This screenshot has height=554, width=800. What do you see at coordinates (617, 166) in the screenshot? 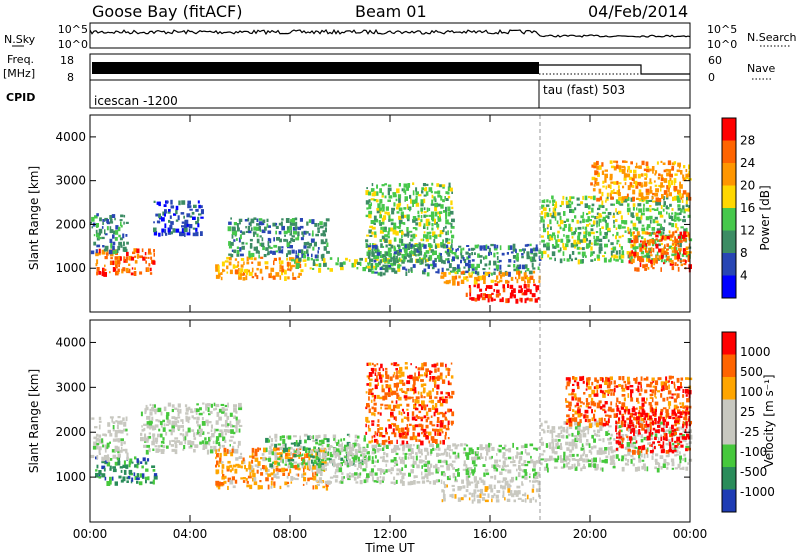
I see `power-echo-cell-2049` at bounding box center [617, 166].